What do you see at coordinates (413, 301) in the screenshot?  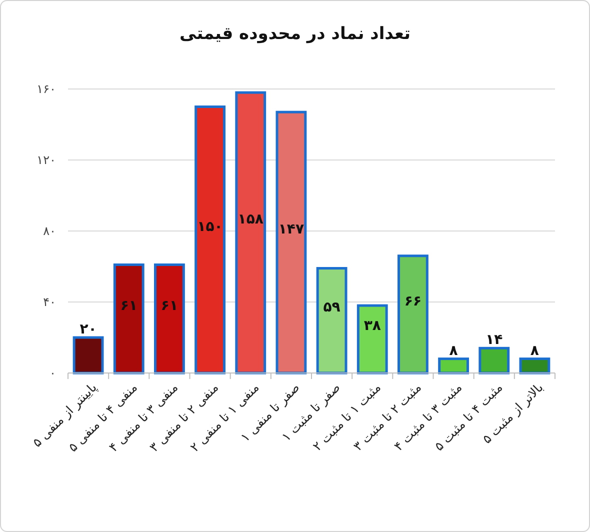 I see `data-label: ۶۶` at bounding box center [413, 301].